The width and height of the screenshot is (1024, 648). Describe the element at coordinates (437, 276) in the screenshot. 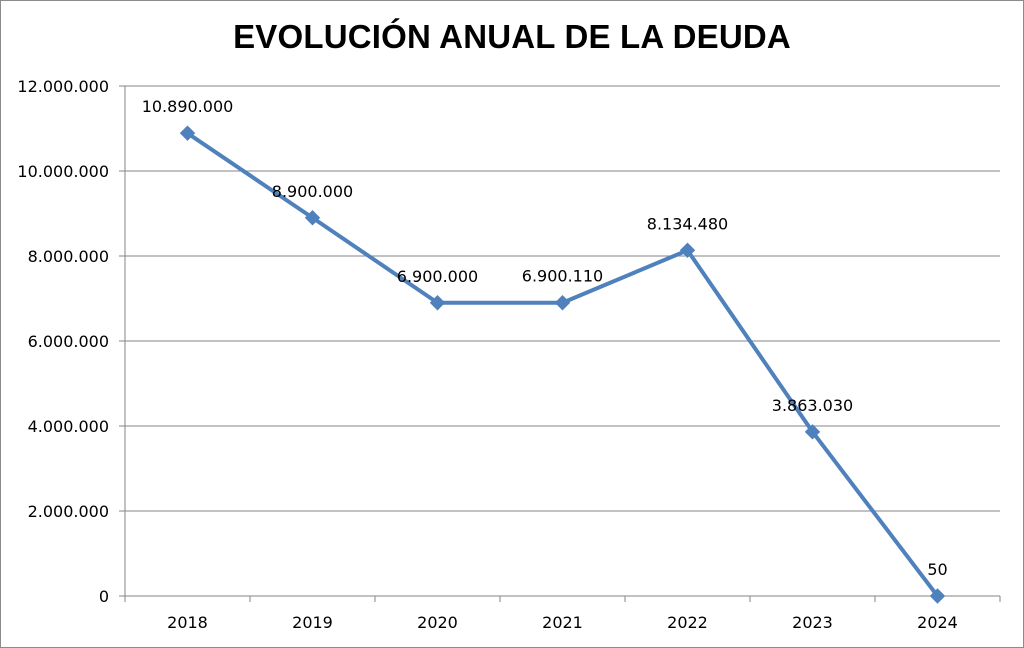

I see `data-label: 6.900.000` at that location.